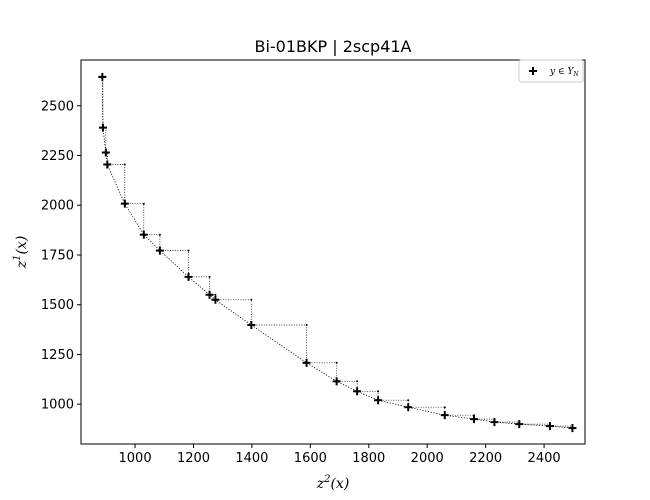 This screenshot has height=500, width=650. I want to click on y-axis: 1000 1250 1500 1750 2000 2250 2500, so click(61, 256).